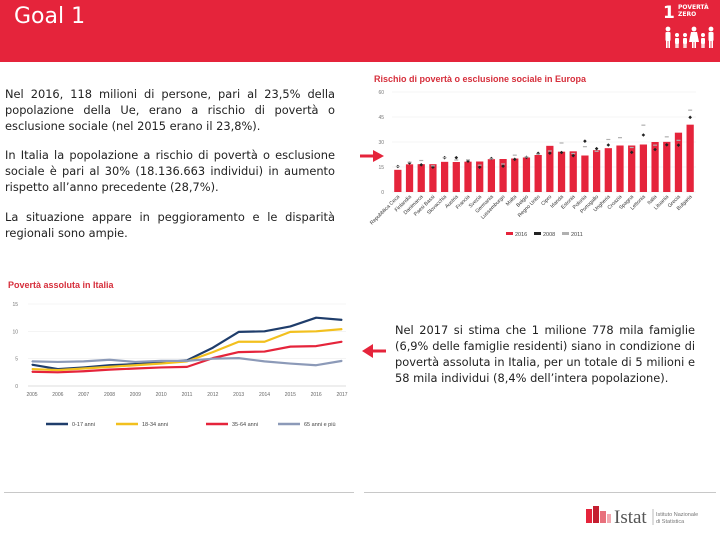  I want to click on italy-y-tick-label: 5, so click(16, 360).